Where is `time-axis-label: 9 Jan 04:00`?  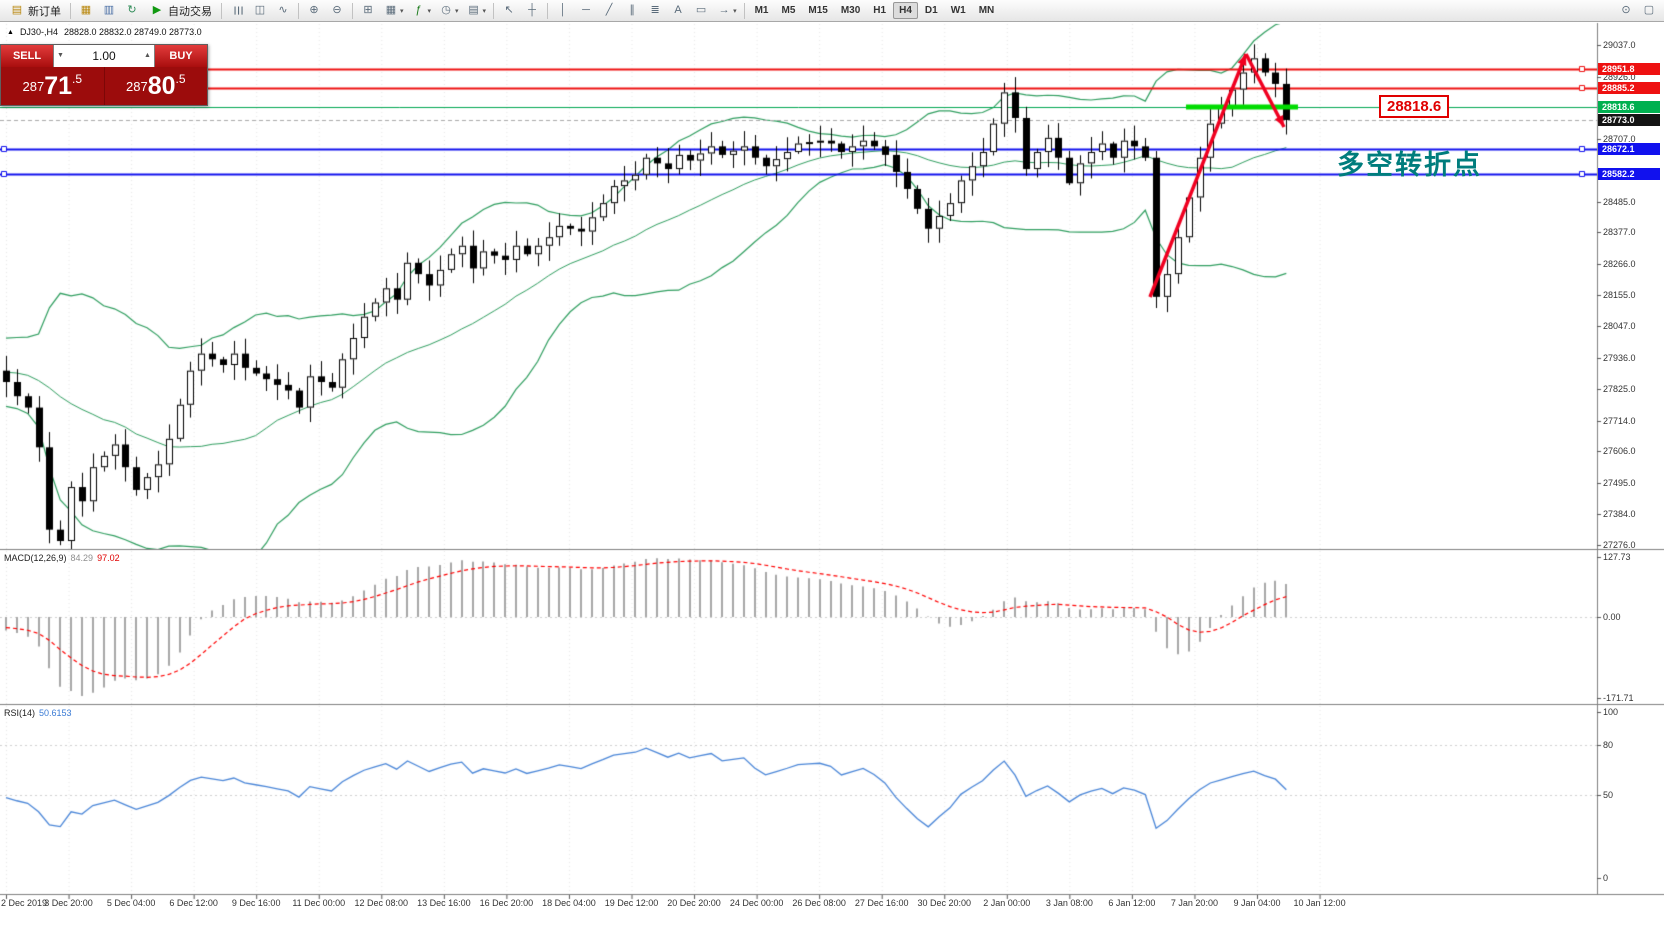 time-axis-label: 9 Jan 04:00 is located at coordinates (1257, 903).